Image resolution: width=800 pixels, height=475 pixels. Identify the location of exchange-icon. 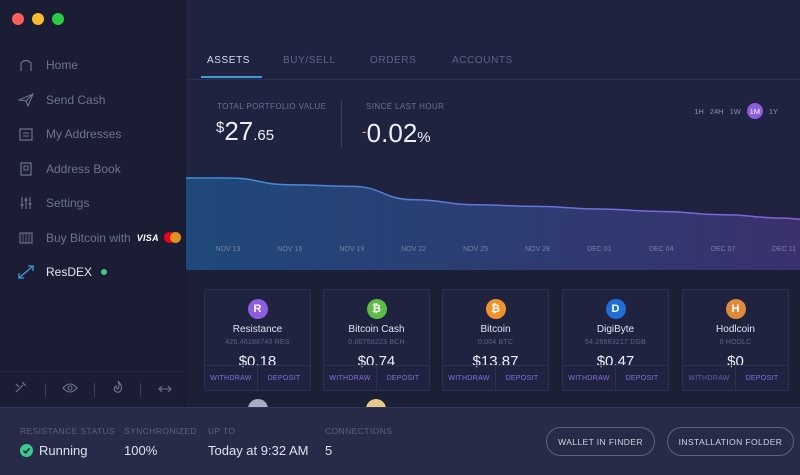
(26, 272).